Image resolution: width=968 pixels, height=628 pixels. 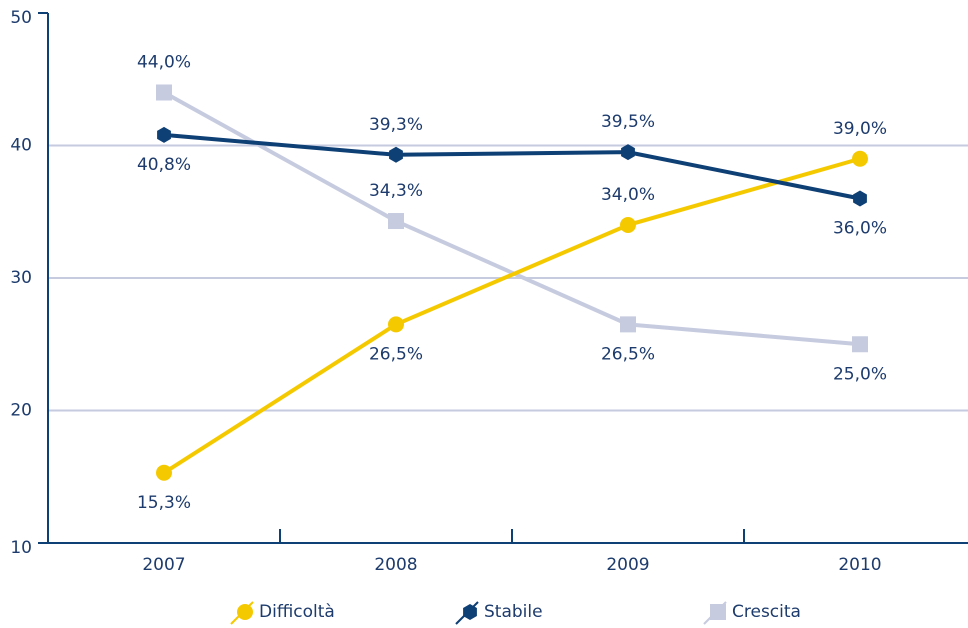 I want to click on legend-label: Difficoltà, so click(x=297, y=612).